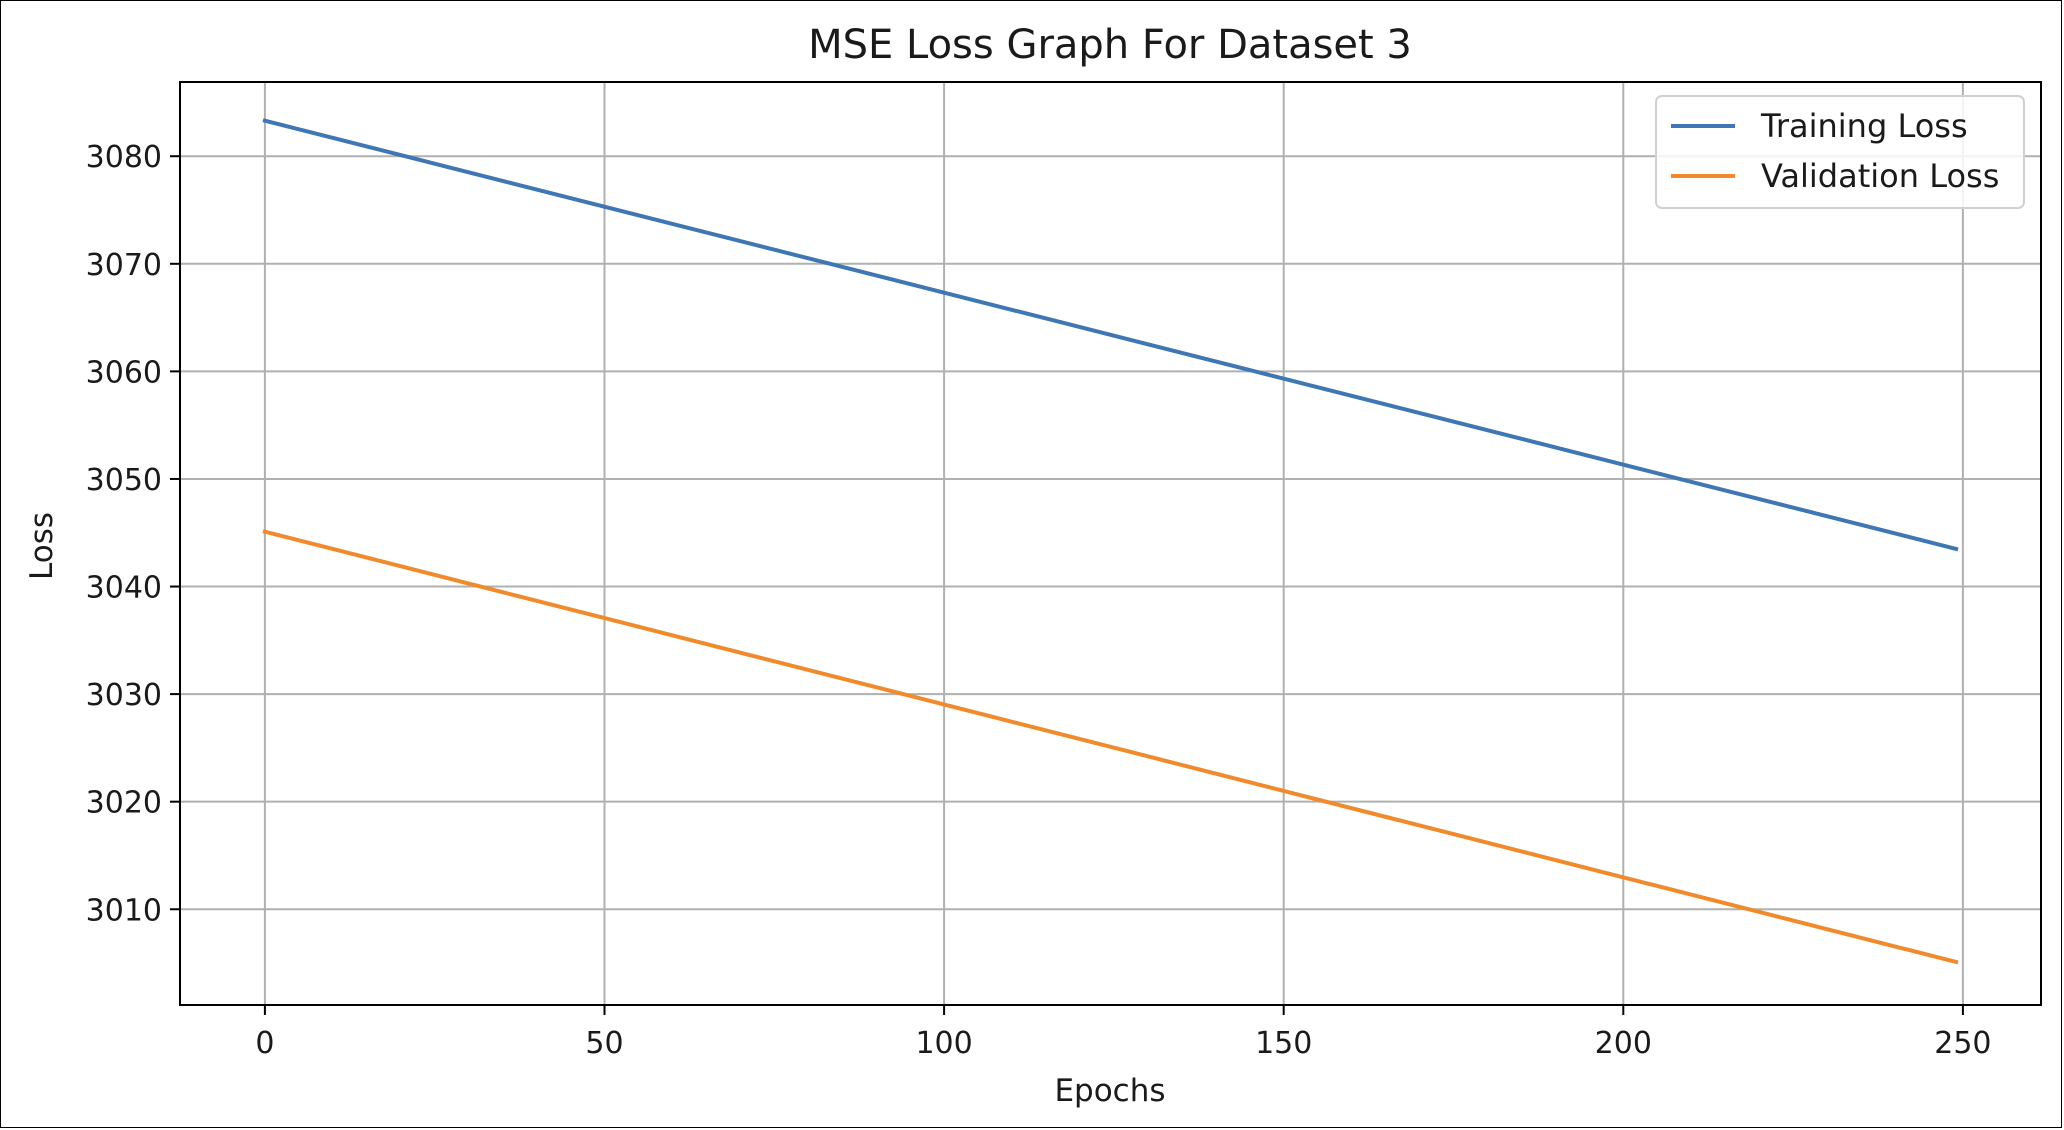 Image resolution: width=2064 pixels, height=1130 pixels. I want to click on legend-box, so click(1840, 152).